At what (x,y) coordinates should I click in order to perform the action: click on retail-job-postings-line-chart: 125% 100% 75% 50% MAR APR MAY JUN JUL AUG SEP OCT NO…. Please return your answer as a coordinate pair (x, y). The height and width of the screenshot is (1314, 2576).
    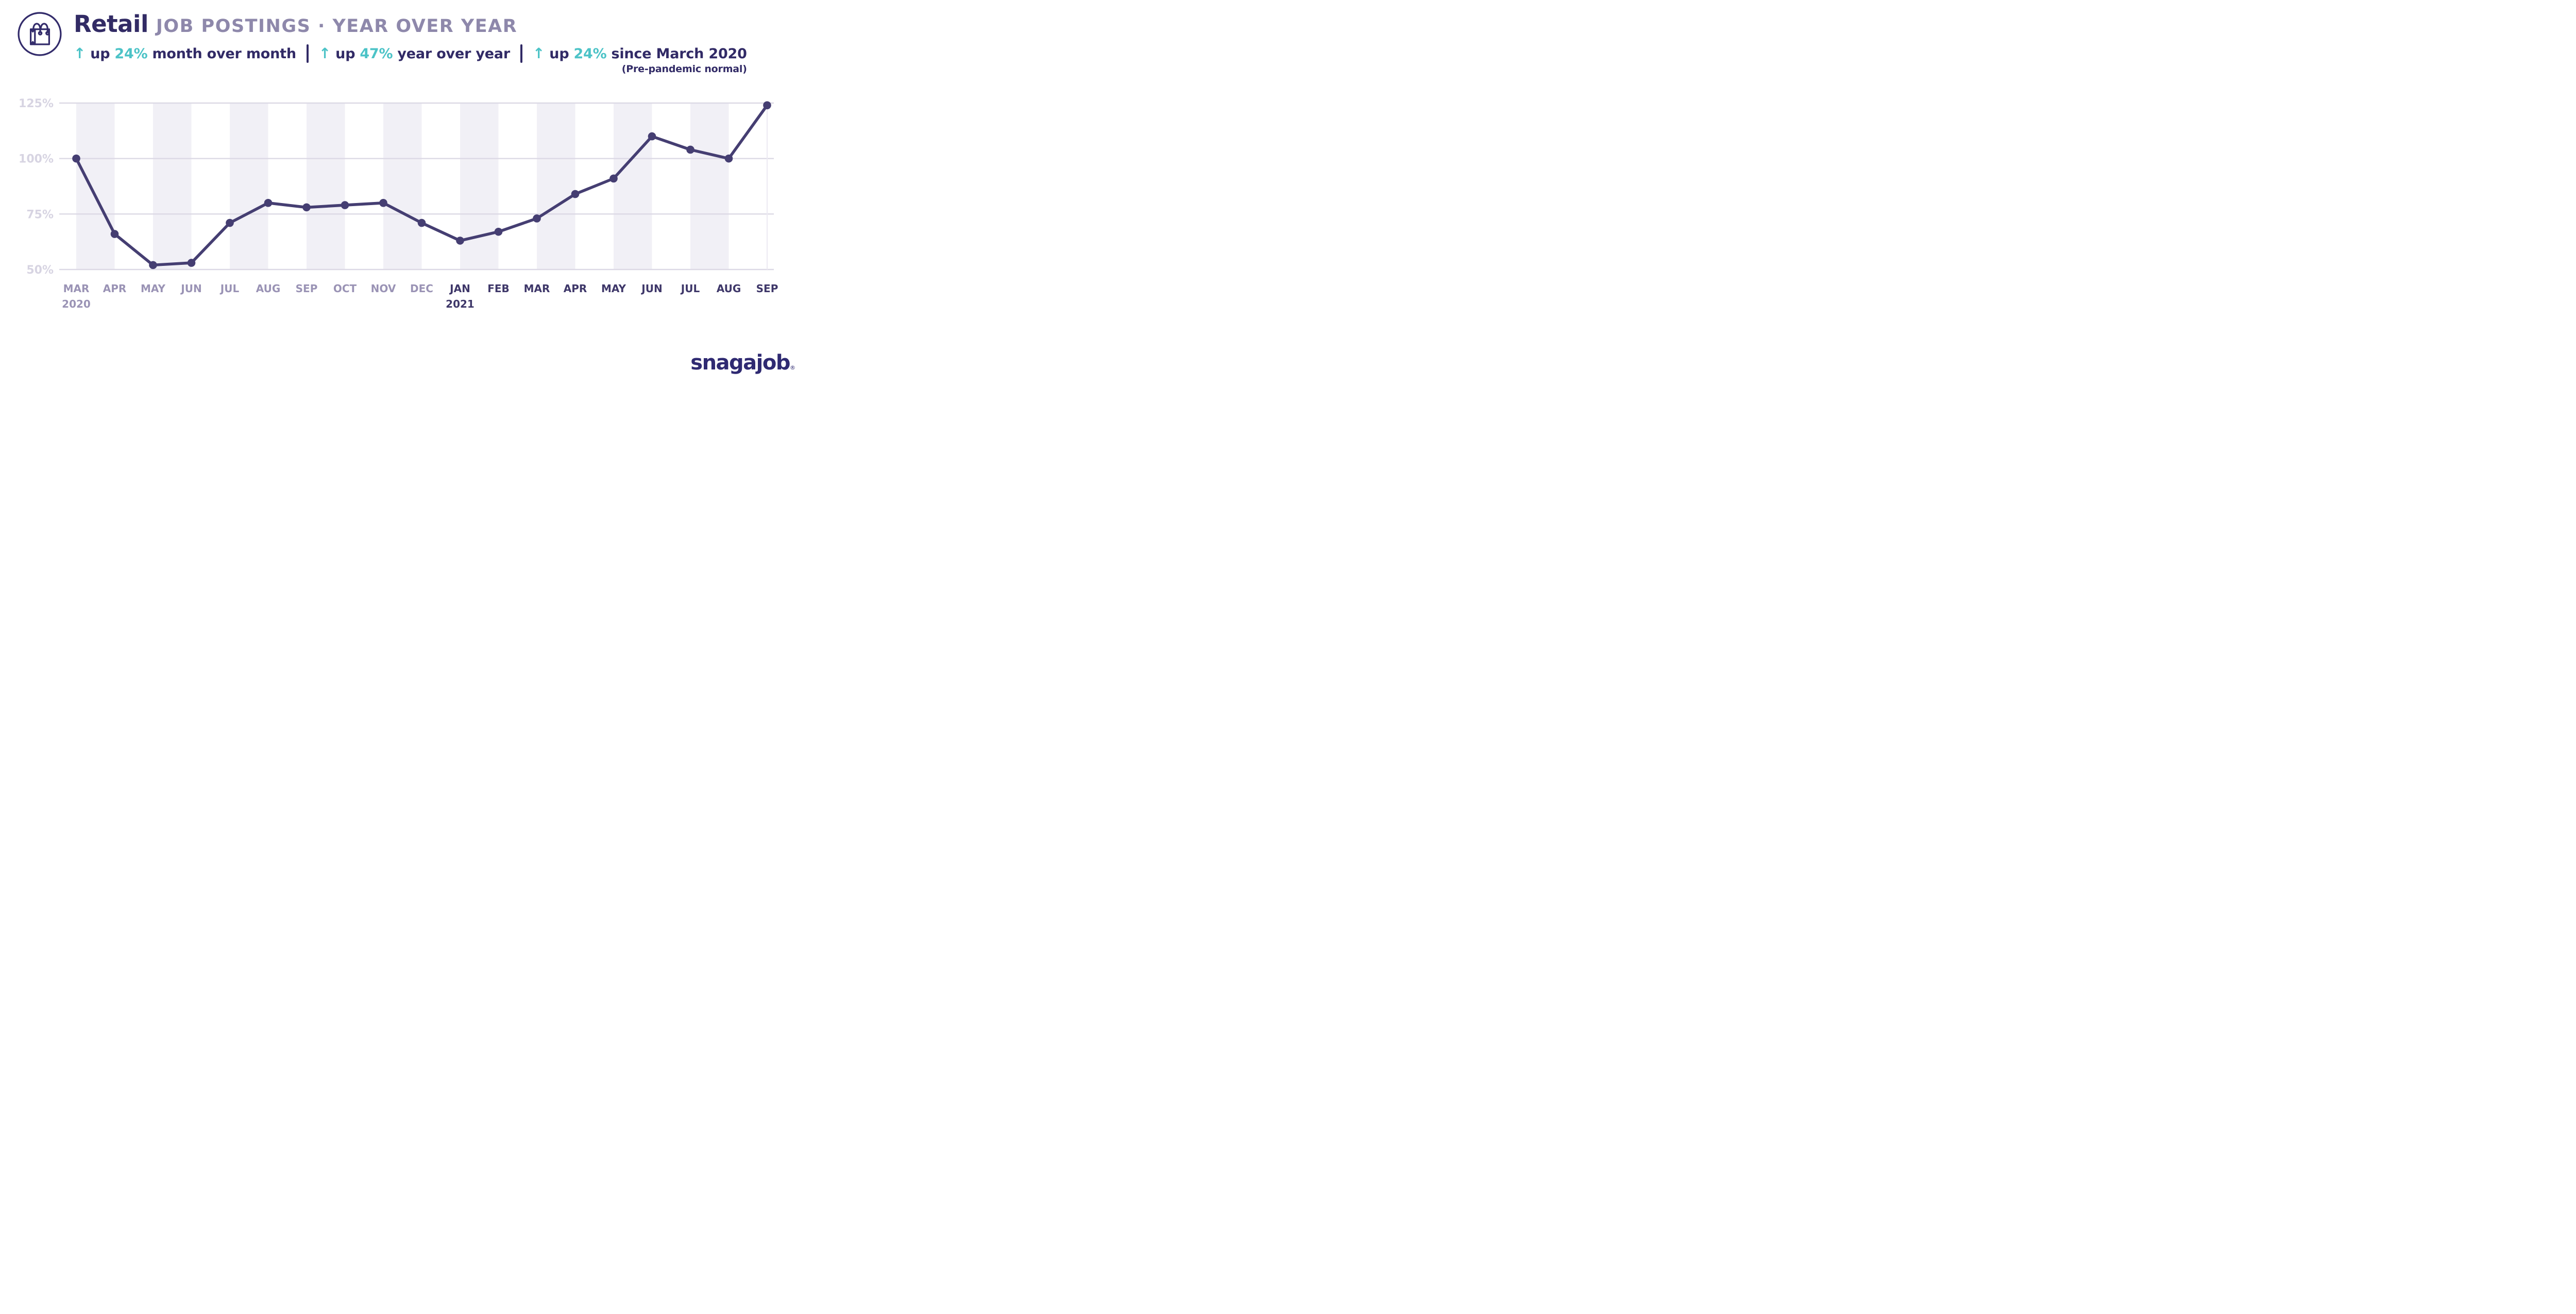
    Looking at the image, I should click on (398, 203).